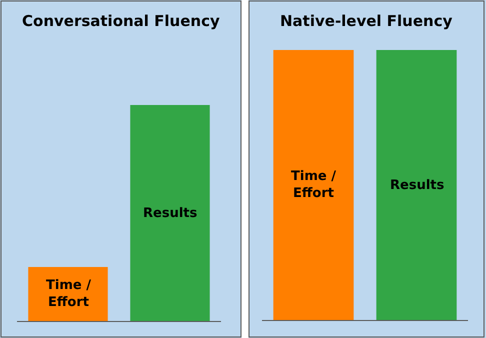  What do you see at coordinates (121, 21) in the screenshot?
I see `chart-title: Conversational Fluency` at bounding box center [121, 21].